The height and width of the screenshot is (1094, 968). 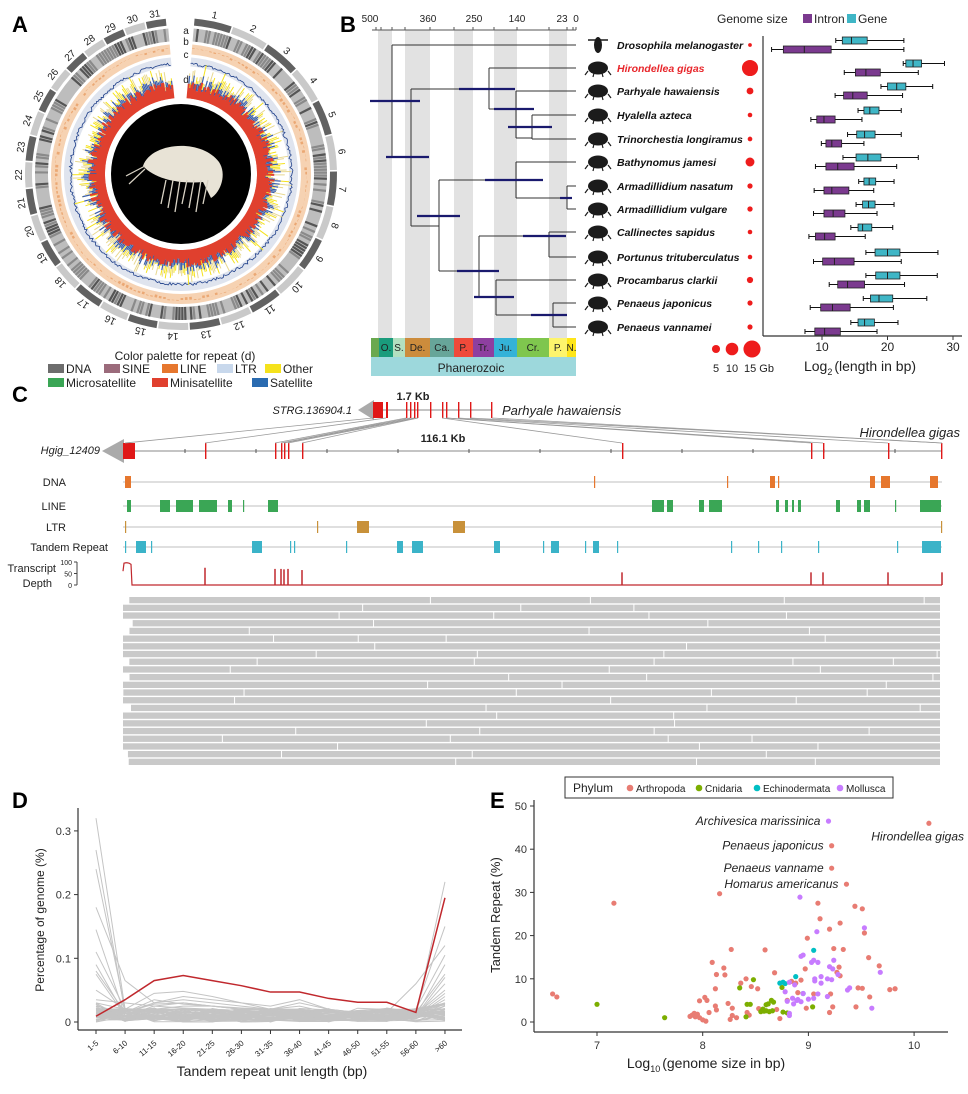 I want to click on geologic-period, so click(x=558, y=347).